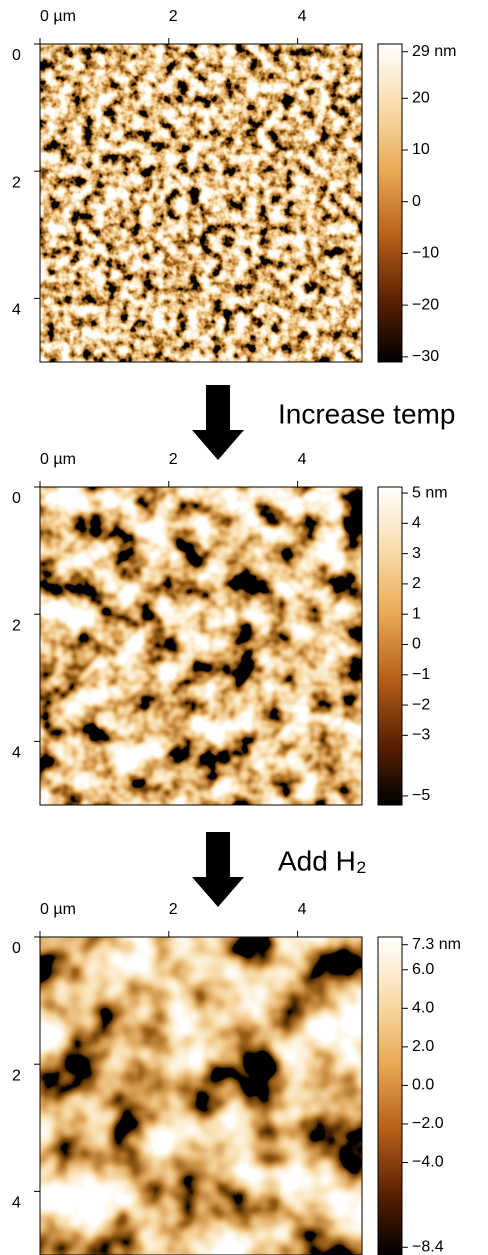 The image size is (488, 1255). I want to click on colorbar-tick-label: −2, so click(421, 704).